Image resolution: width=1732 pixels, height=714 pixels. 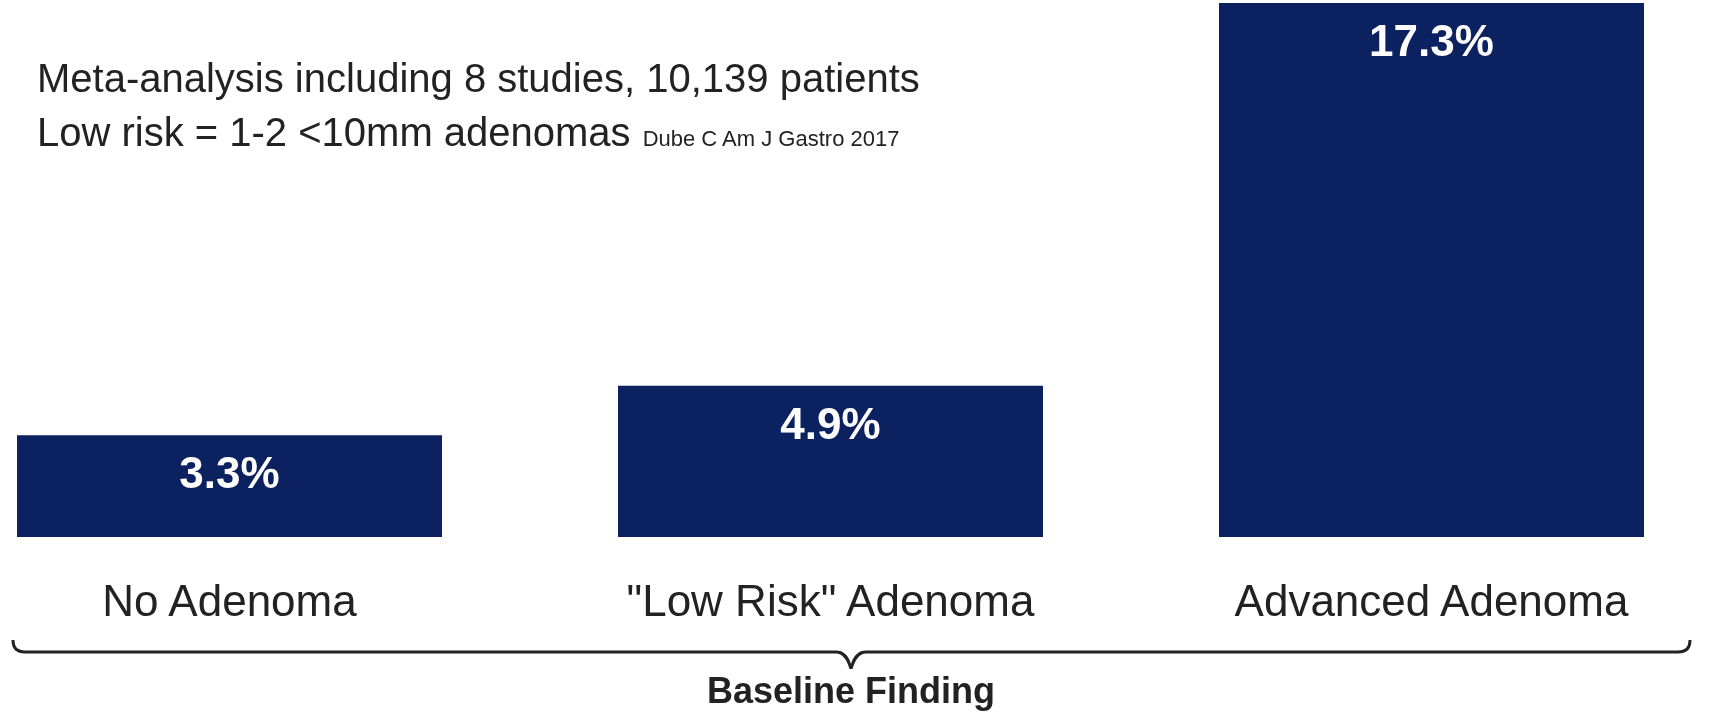 I want to click on x-tick-label: No Adenoma, so click(x=230, y=601).